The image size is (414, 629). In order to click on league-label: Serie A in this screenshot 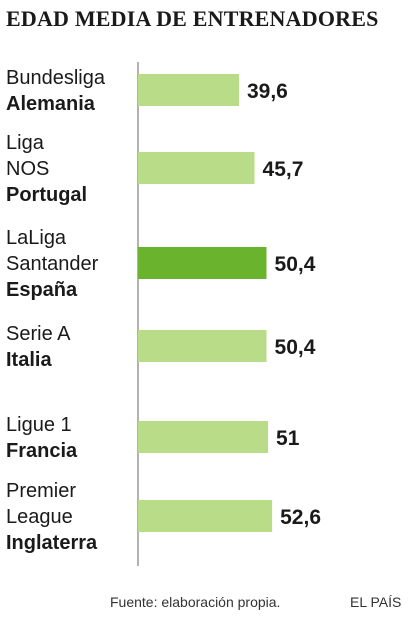, I will do `click(38, 334)`.